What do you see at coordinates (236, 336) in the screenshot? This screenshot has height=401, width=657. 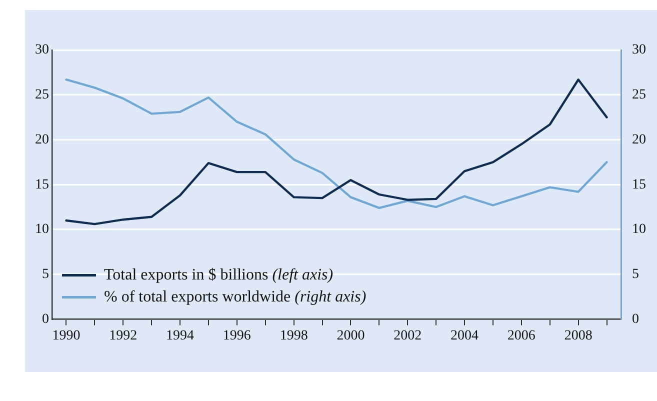 I see `x-tick-label: 1996` at bounding box center [236, 336].